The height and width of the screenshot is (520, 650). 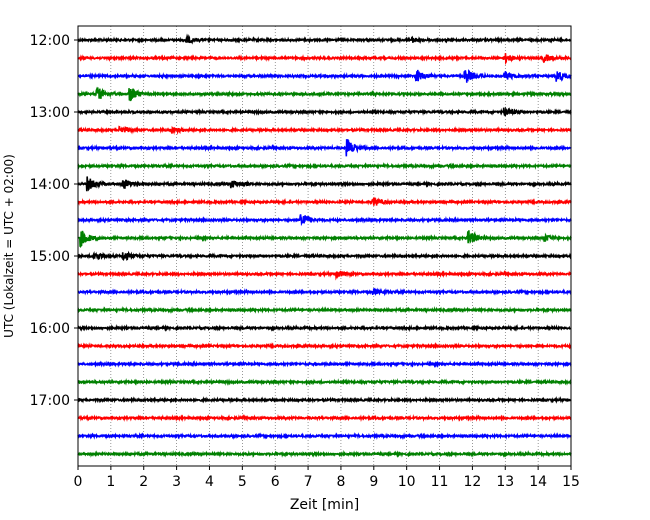 What do you see at coordinates (78, 482) in the screenshot?
I see `x-tick-label: 0` at bounding box center [78, 482].